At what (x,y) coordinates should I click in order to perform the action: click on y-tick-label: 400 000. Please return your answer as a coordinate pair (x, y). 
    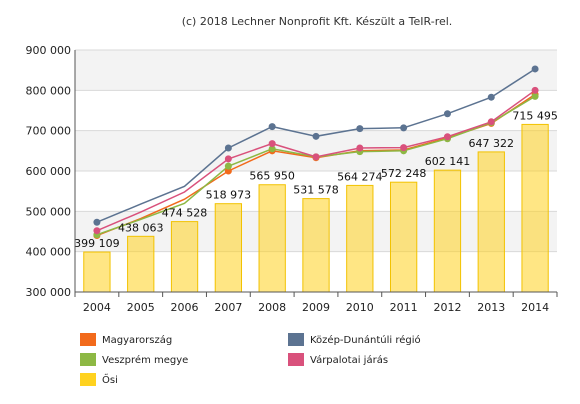
    Looking at the image, I should click on (49, 252).